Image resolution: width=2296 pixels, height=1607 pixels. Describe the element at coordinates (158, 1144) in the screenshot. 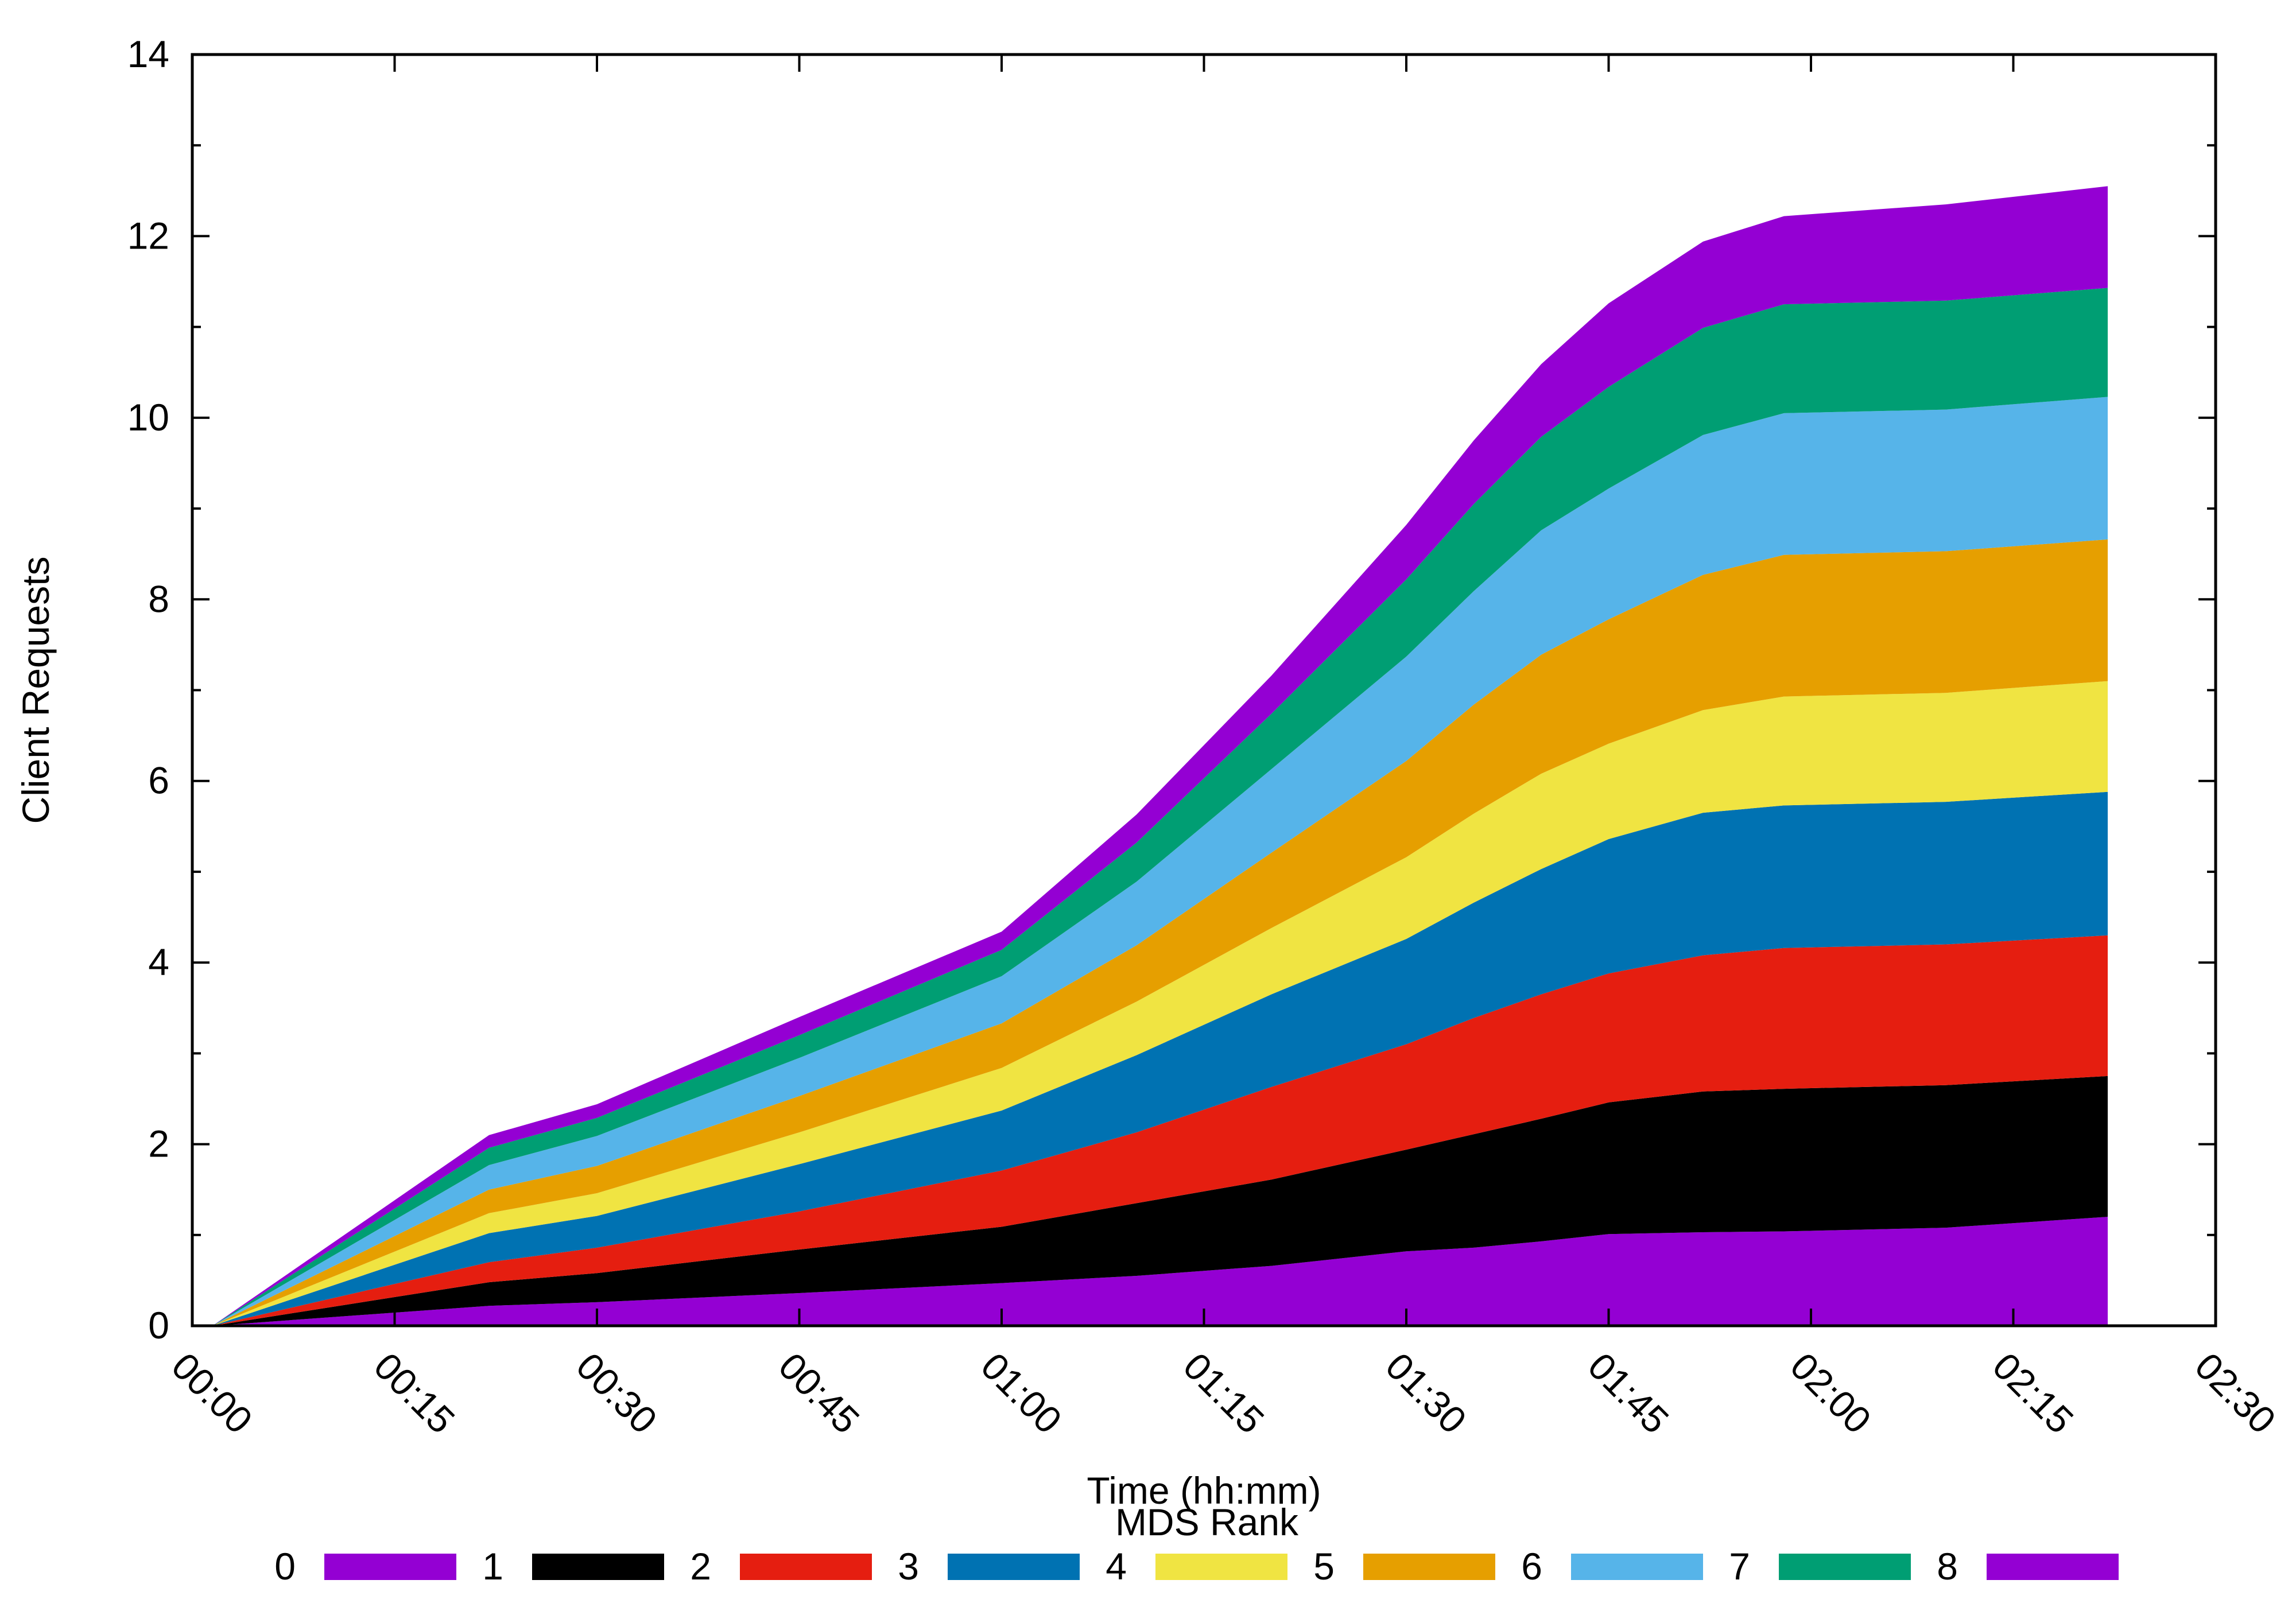

I see `y-tick-label: 2` at that location.